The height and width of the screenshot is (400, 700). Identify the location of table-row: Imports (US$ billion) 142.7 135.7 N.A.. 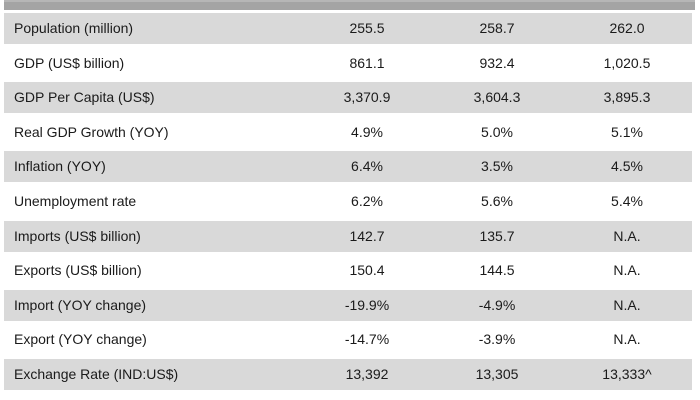
(348, 236).